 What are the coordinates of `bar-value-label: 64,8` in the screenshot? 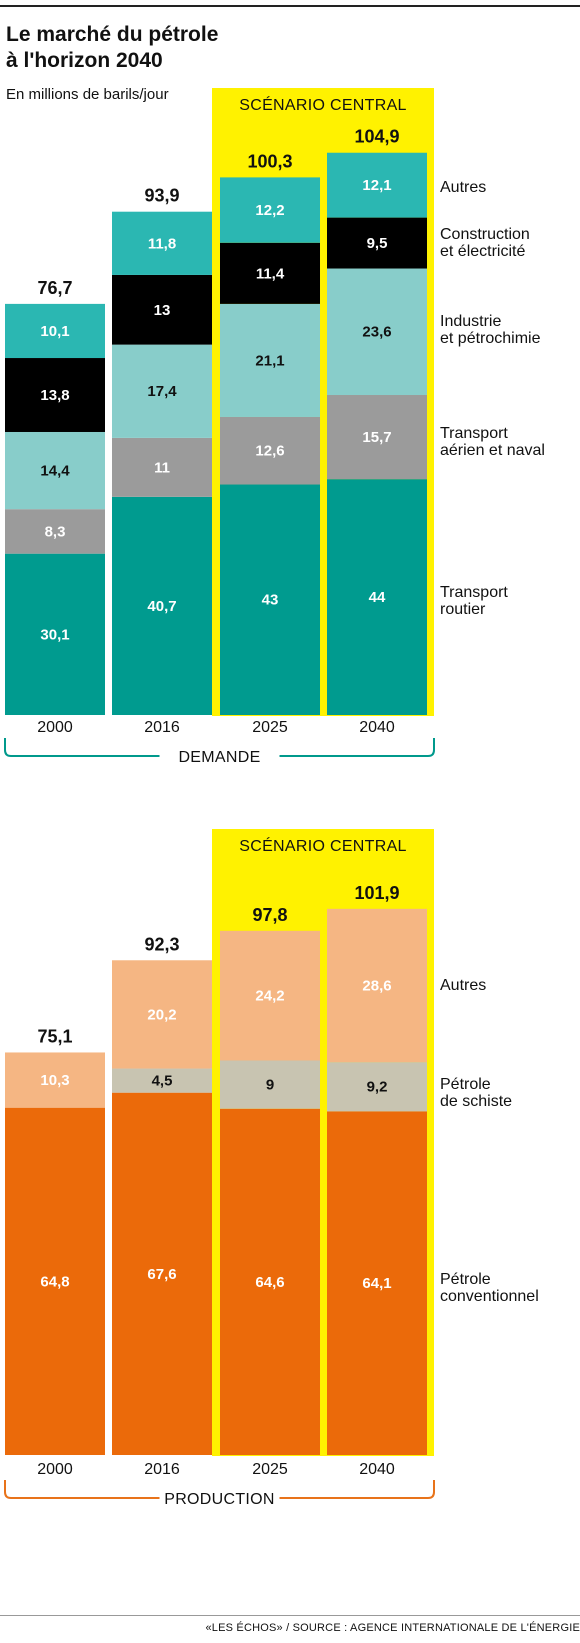 It's located at (54, 1281).